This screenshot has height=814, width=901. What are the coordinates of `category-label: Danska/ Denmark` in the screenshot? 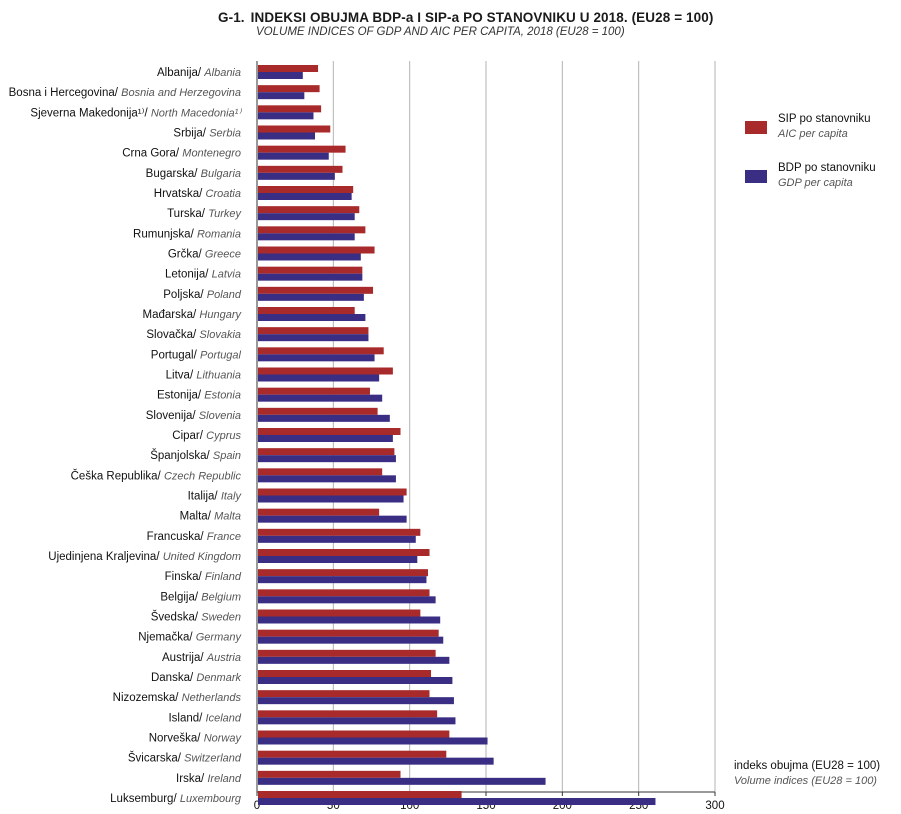 It's located at (196, 678).